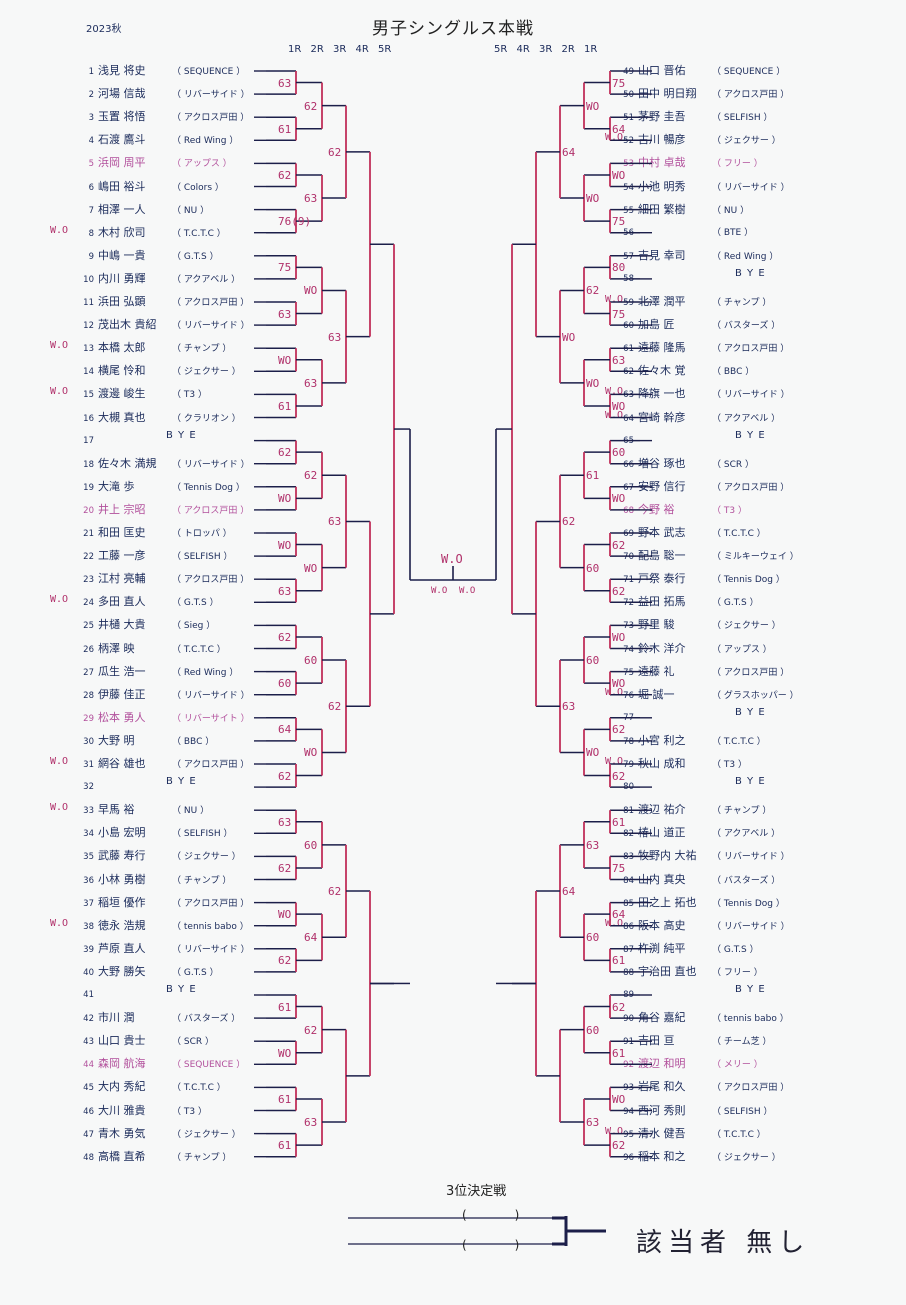 The width and height of the screenshot is (906, 1305). I want to click on player-club: （ チーム芝 ）, so click(742, 1042).